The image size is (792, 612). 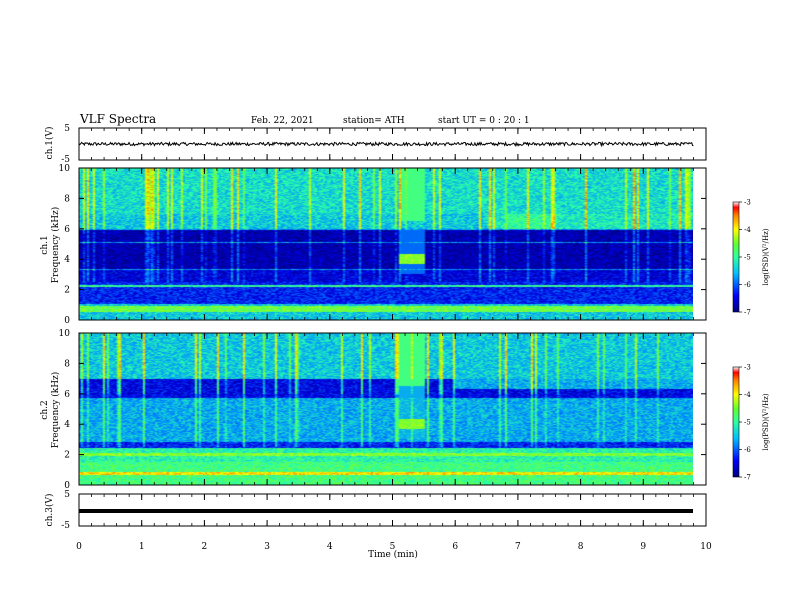 I want to click on x-tick-label: 4, so click(x=330, y=547).